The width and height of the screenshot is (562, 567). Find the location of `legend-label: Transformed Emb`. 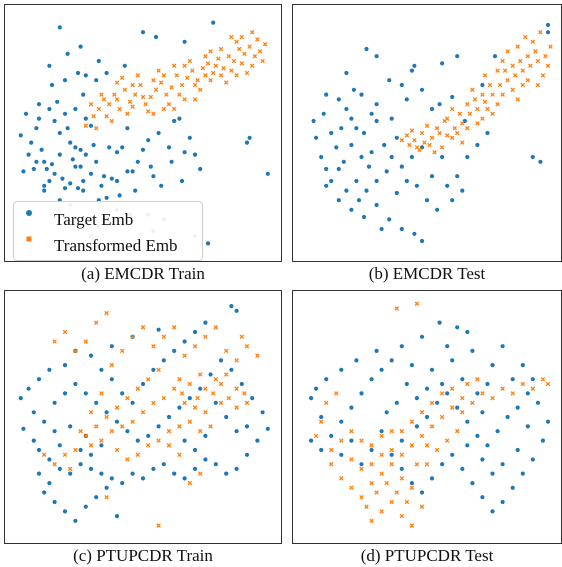

legend-label: Transformed Emb is located at coordinates (116, 245).